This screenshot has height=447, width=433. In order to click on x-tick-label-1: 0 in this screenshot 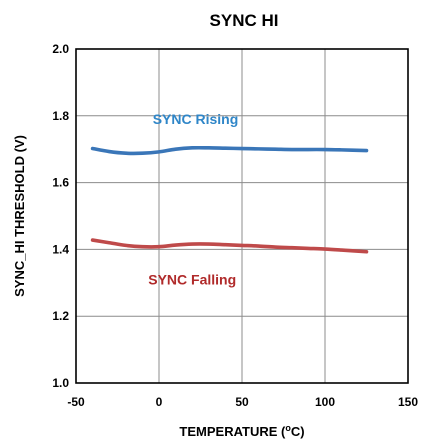, I will do `click(159, 402)`.